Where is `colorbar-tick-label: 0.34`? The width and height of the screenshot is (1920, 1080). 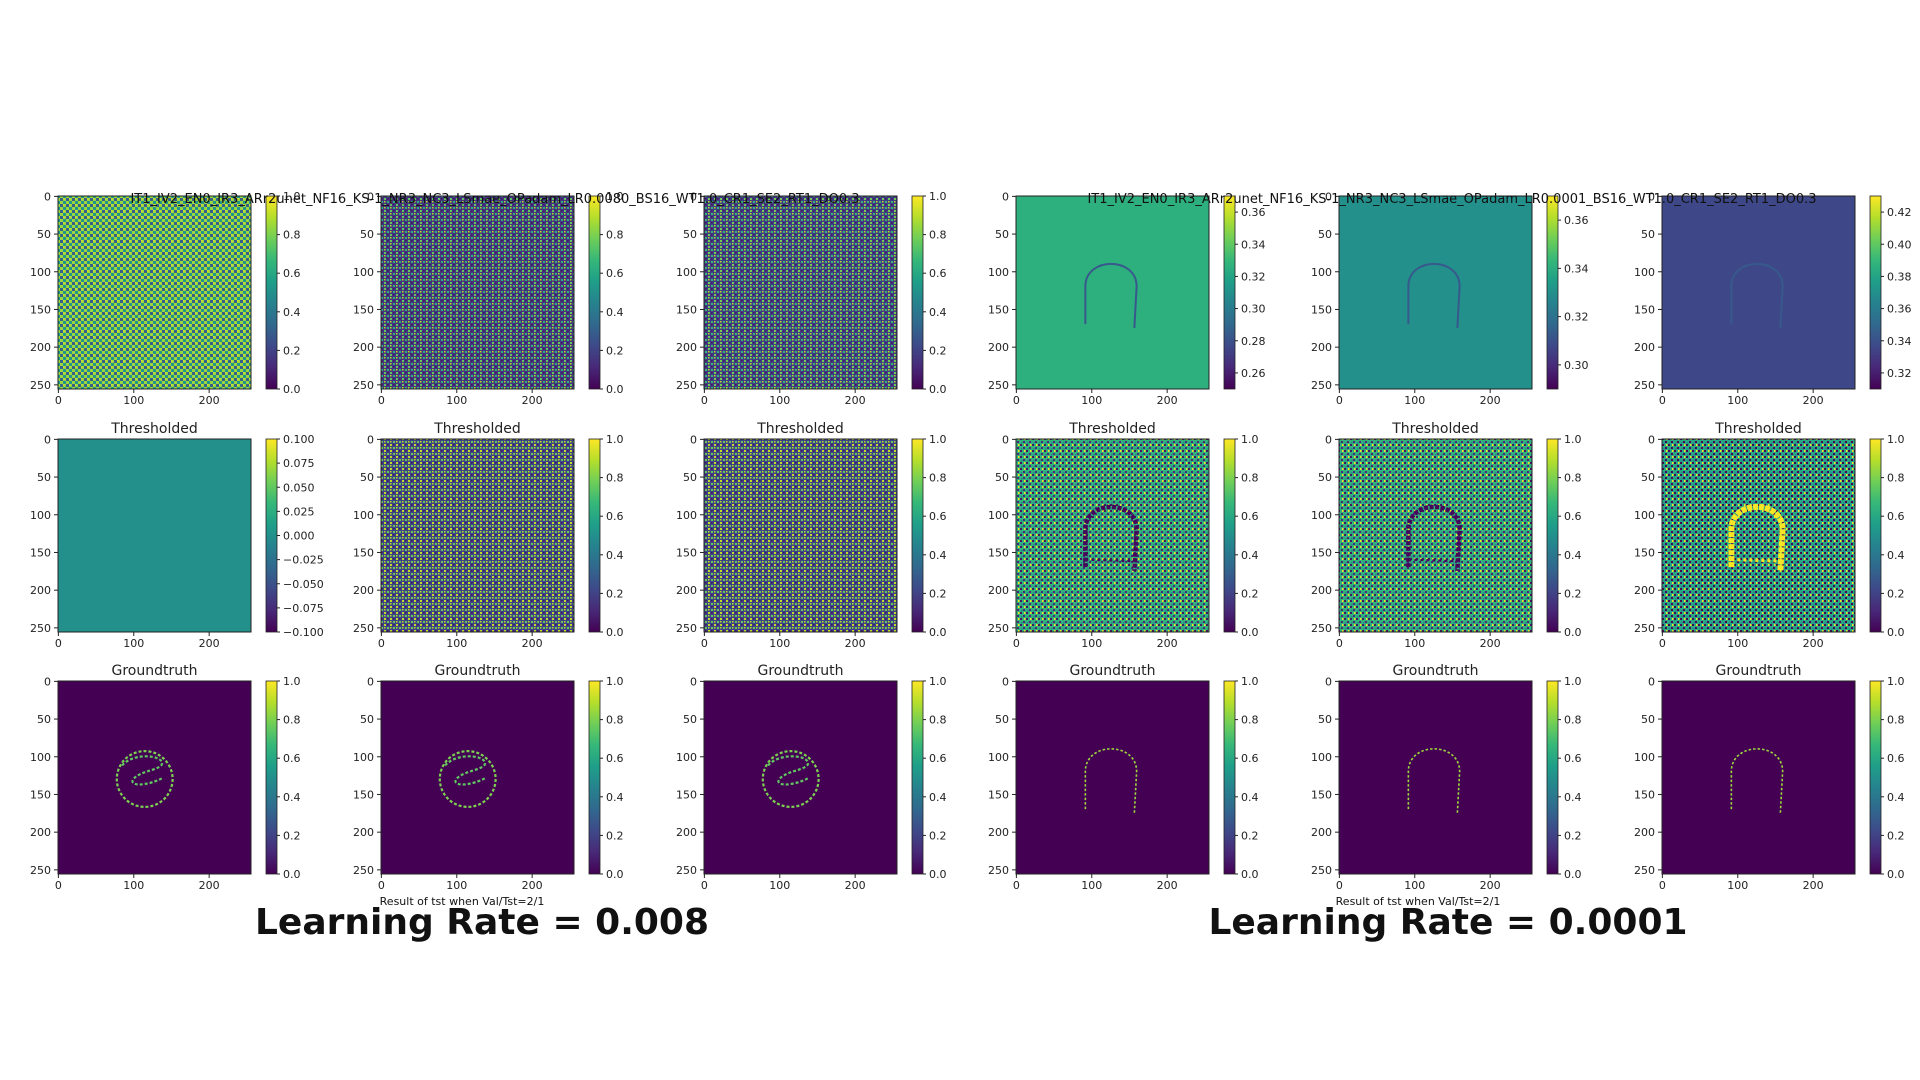 colorbar-tick-label: 0.34 is located at coordinates (1576, 268).